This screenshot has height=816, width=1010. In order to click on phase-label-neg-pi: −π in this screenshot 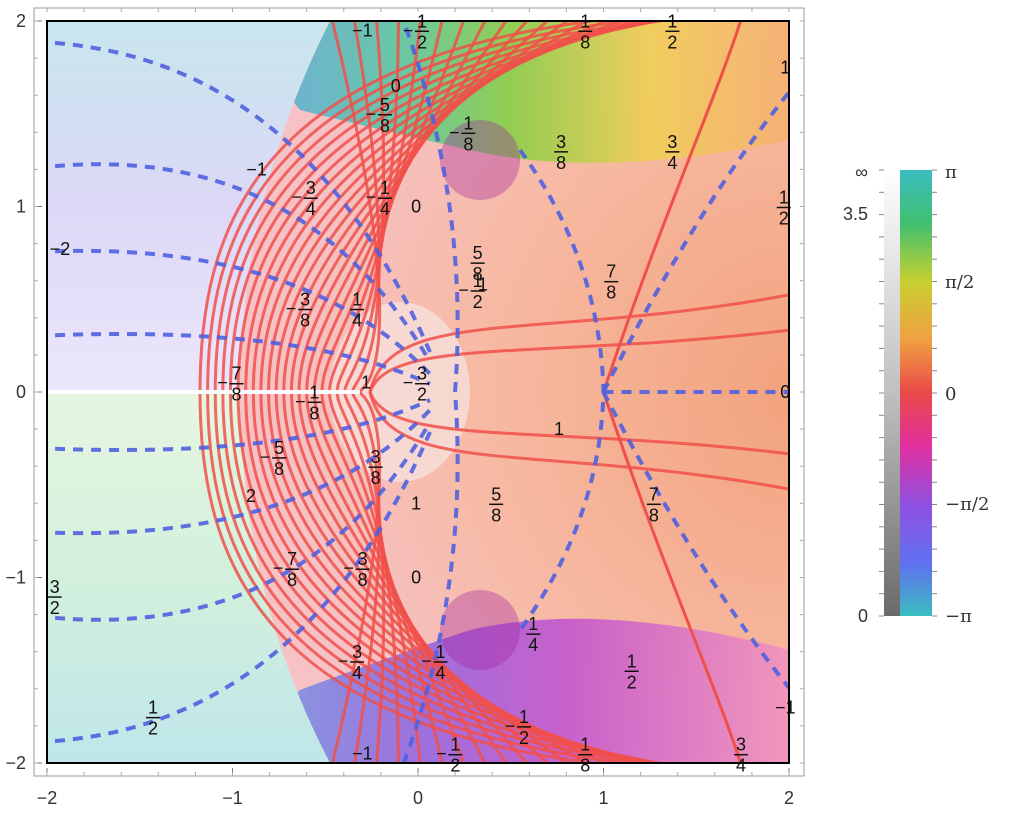, I will do `click(958, 616)`.